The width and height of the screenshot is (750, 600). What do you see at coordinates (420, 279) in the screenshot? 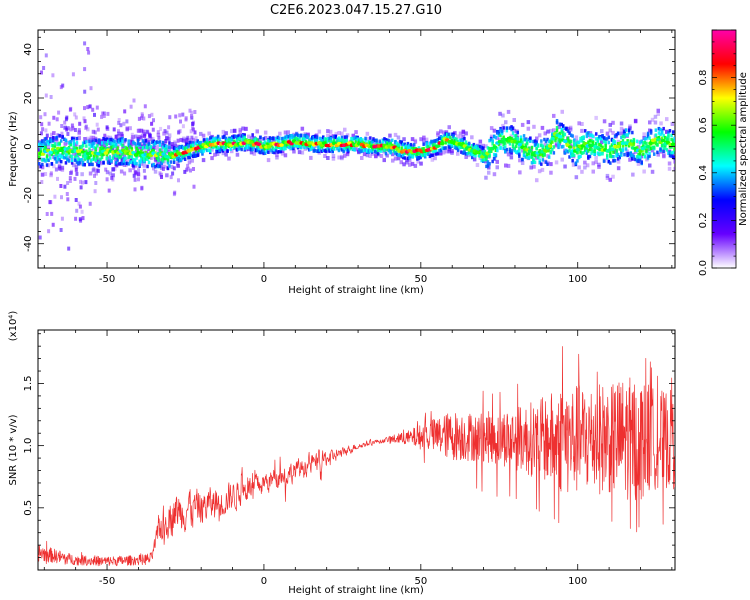
I see `x-tick-label: 50` at bounding box center [420, 279].